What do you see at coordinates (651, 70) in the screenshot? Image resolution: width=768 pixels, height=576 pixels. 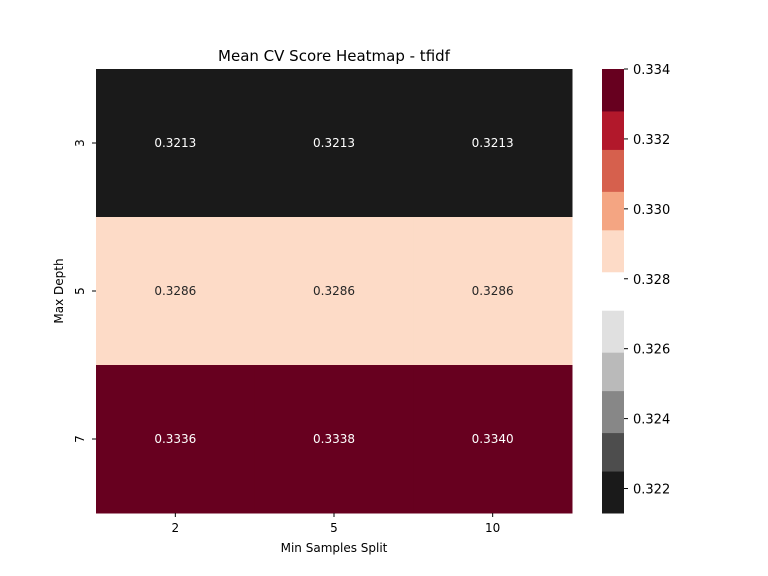 I see `colorbar-tick-label: 0.334` at bounding box center [651, 70].